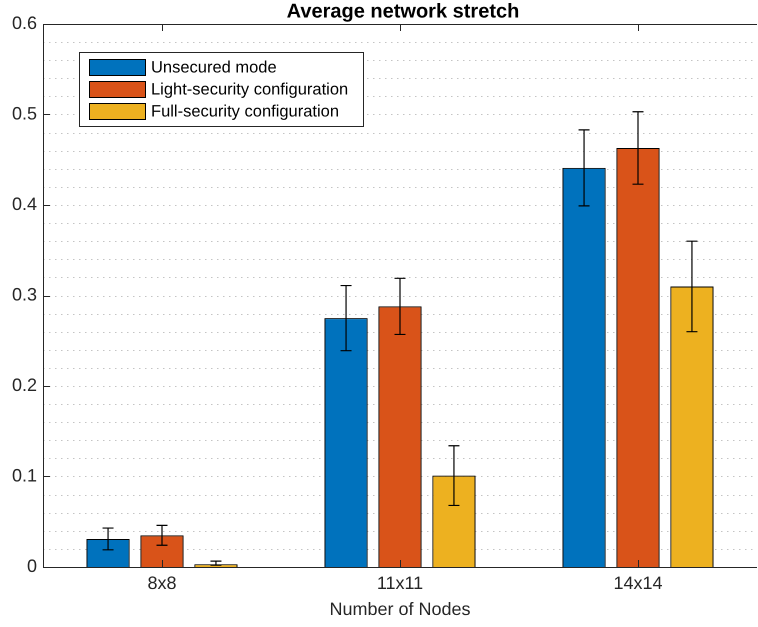 This screenshot has width=758, height=627. Describe the element at coordinates (214, 67) in the screenshot. I see `legend-label: Unsecured mode` at that location.